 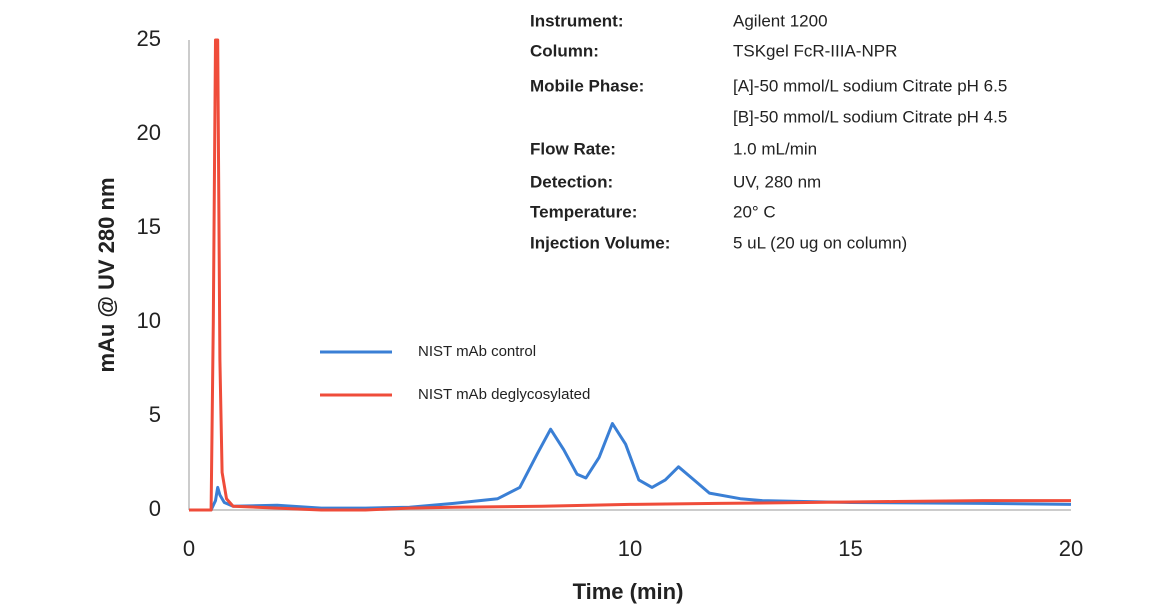 What do you see at coordinates (870, 116) in the screenshot?
I see `info-value: [B]-50 mmol/L sodium Citrate pH 4.5` at bounding box center [870, 116].